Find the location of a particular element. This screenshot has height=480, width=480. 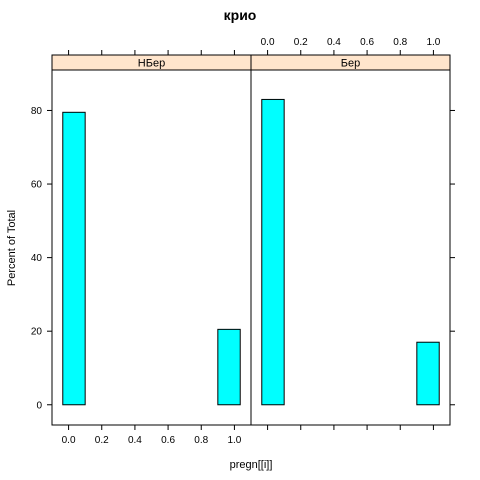

x-tick-label-top: 0.0 is located at coordinates (268, 42).